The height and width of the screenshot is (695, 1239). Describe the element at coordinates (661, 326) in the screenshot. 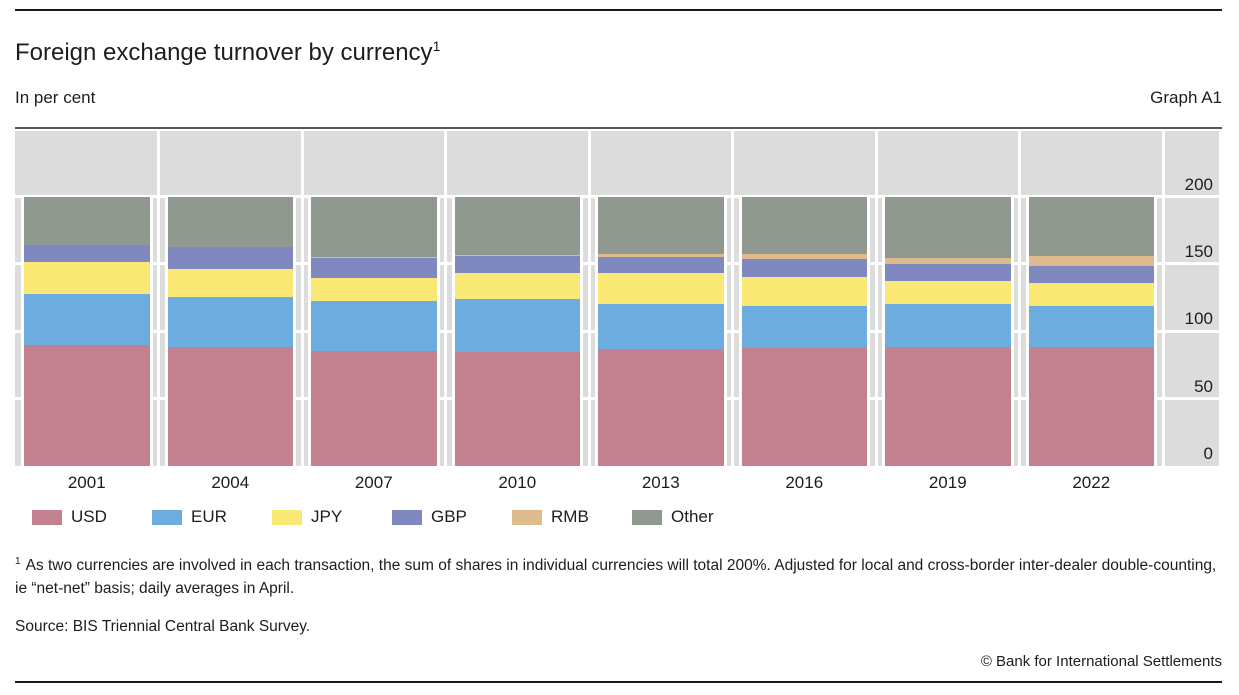

I see `bar-segment-eur-2013` at that location.